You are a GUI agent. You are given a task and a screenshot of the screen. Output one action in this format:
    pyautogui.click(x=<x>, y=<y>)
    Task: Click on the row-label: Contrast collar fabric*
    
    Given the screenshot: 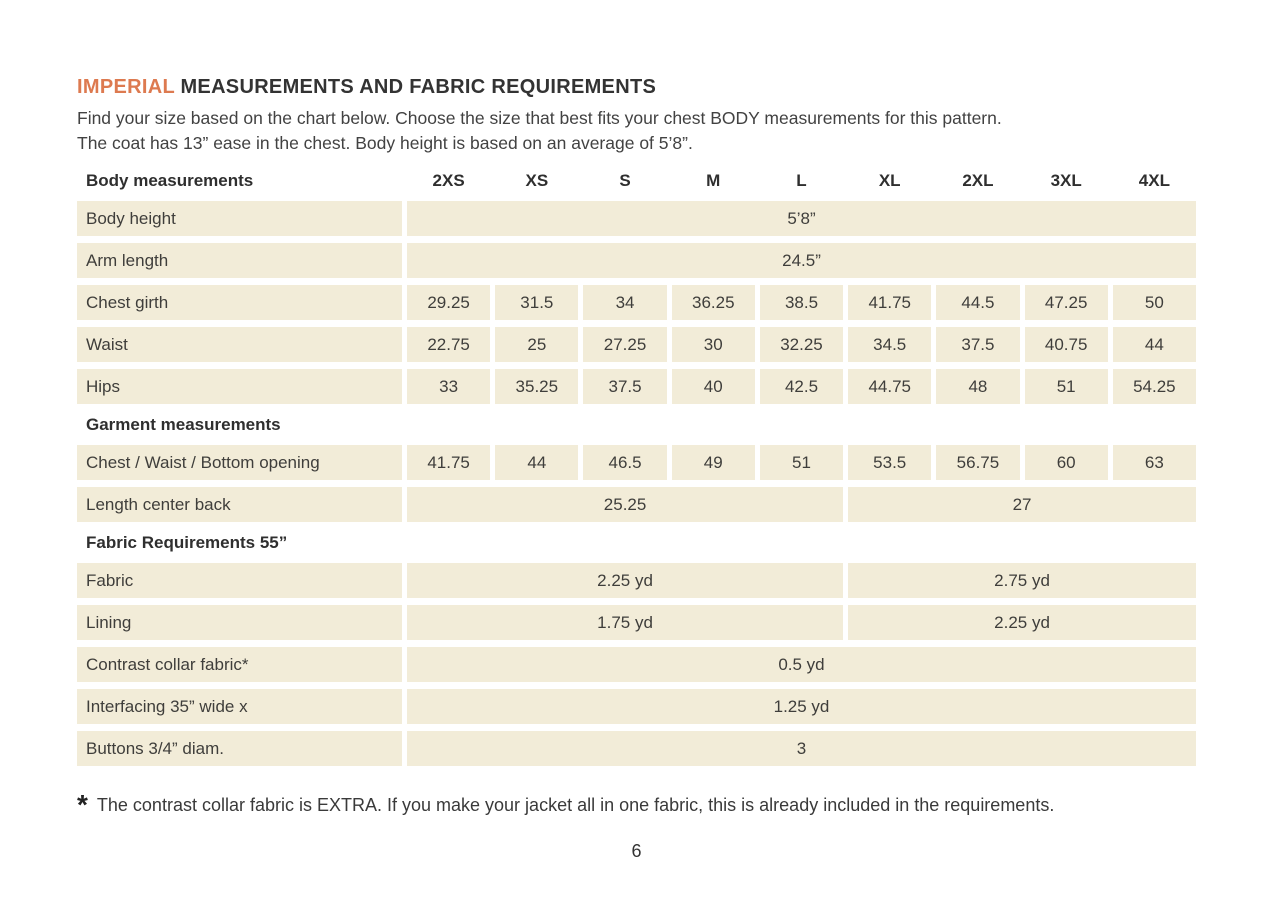 What is the action you would take?
    pyautogui.click(x=239, y=664)
    